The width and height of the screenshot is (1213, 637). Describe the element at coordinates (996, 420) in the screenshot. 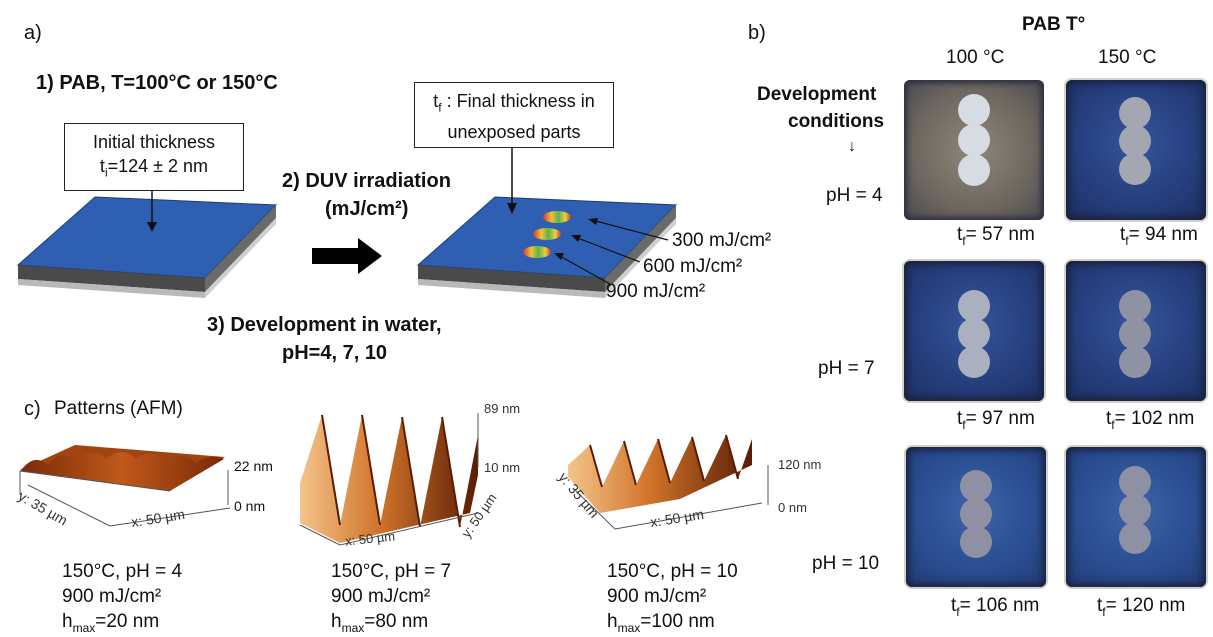

I see `tf-100c-ph7: tf= 97 nm` at that location.